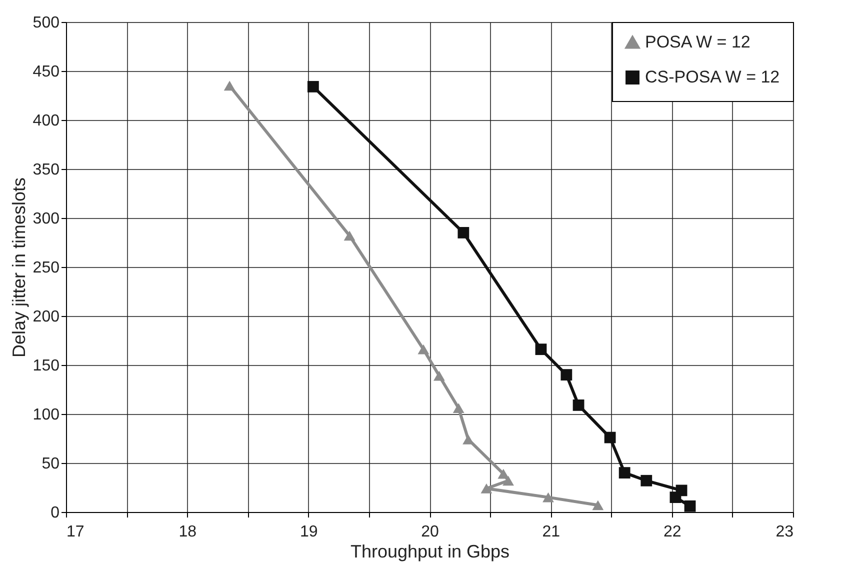 Image resolution: width=850 pixels, height=581 pixels. What do you see at coordinates (51, 464) in the screenshot?
I see `y-tick-label: 50` at bounding box center [51, 464].